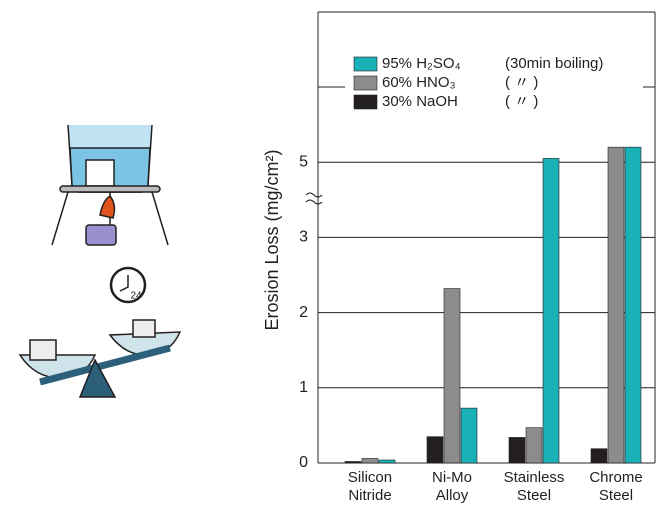  What do you see at coordinates (303, 462) in the screenshot?
I see `y-tick-label: 0` at bounding box center [303, 462].